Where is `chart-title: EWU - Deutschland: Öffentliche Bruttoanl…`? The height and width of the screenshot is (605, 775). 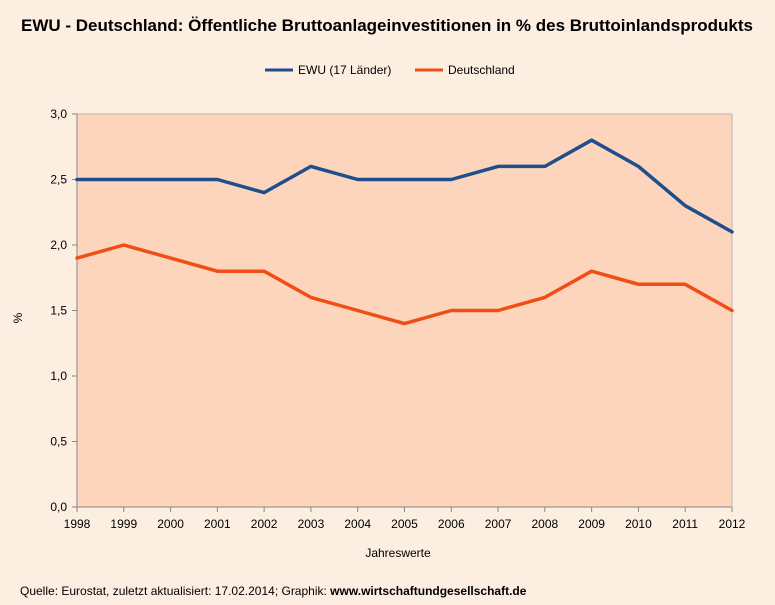 chart-title: EWU - Deutschland: Öffentliche Bruttoanl… is located at coordinates (387, 25).